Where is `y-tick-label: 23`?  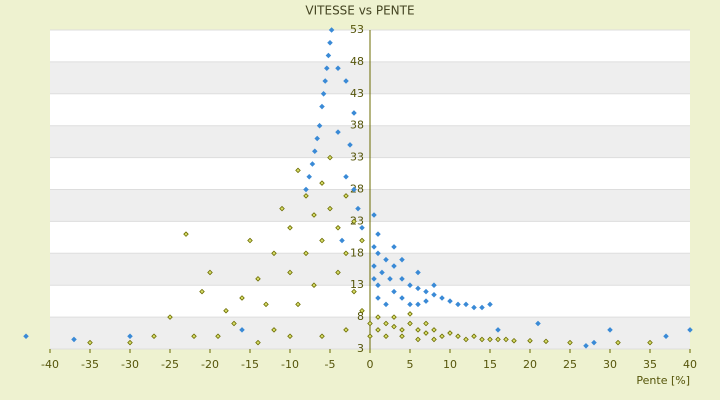 y-tick-label: 23 is located at coordinates (357, 220).